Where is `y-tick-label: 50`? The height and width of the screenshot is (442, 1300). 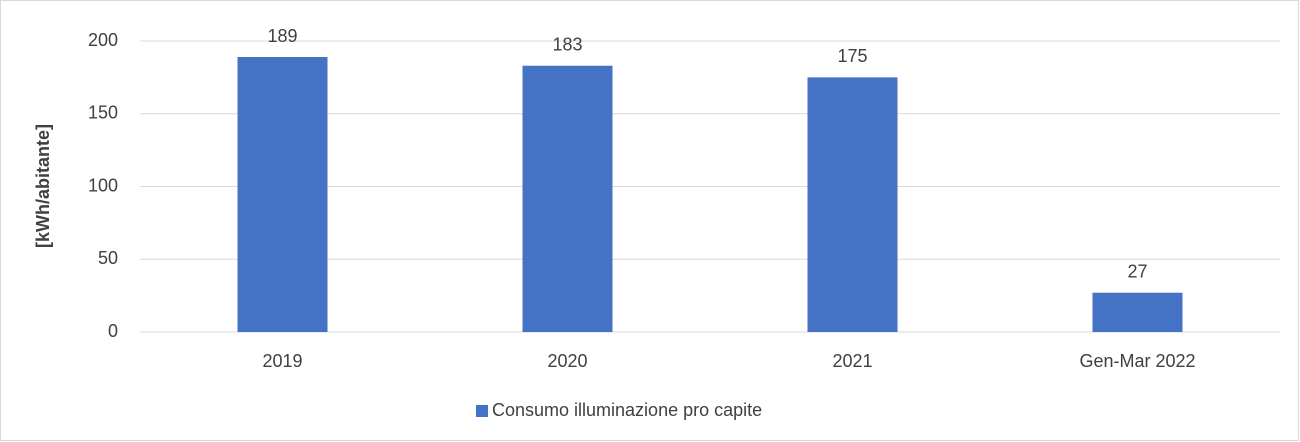 y-tick-label: 50 is located at coordinates (108, 258).